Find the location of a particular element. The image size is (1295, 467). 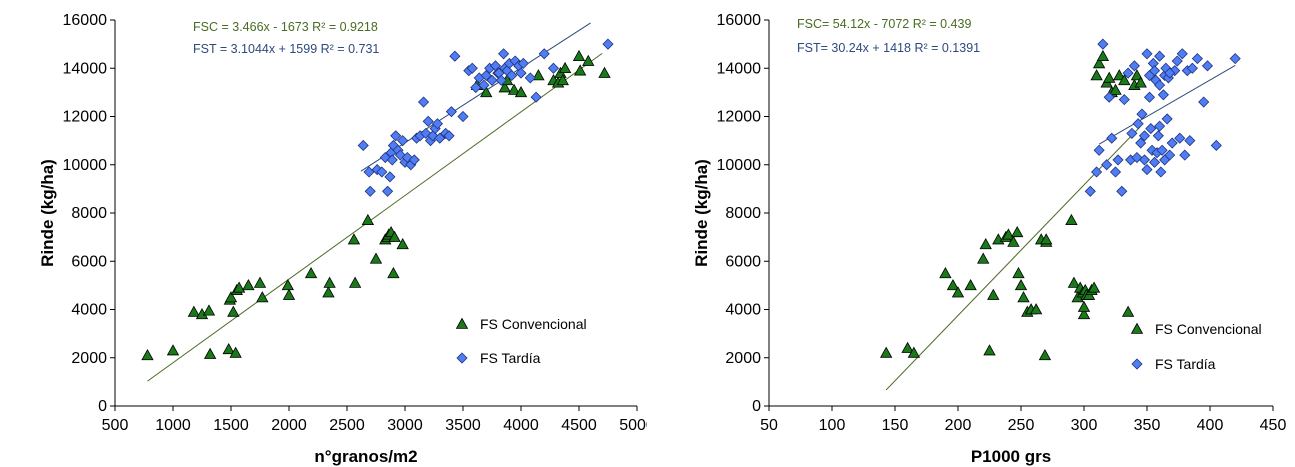

legend-label: FS Tardía is located at coordinates (510, 358).